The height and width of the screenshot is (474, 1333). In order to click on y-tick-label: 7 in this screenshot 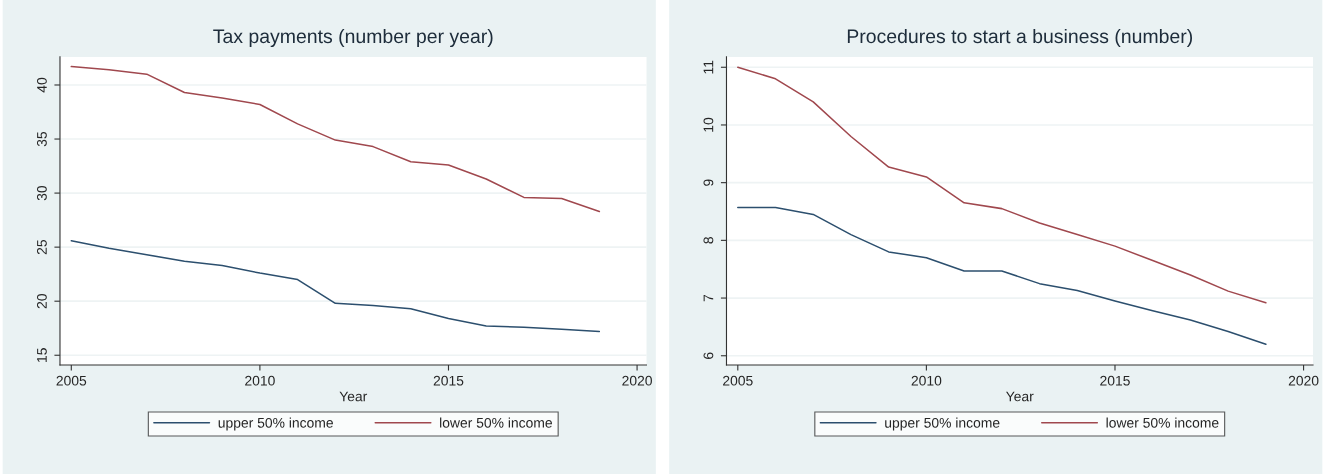, I will do `click(708, 298)`.